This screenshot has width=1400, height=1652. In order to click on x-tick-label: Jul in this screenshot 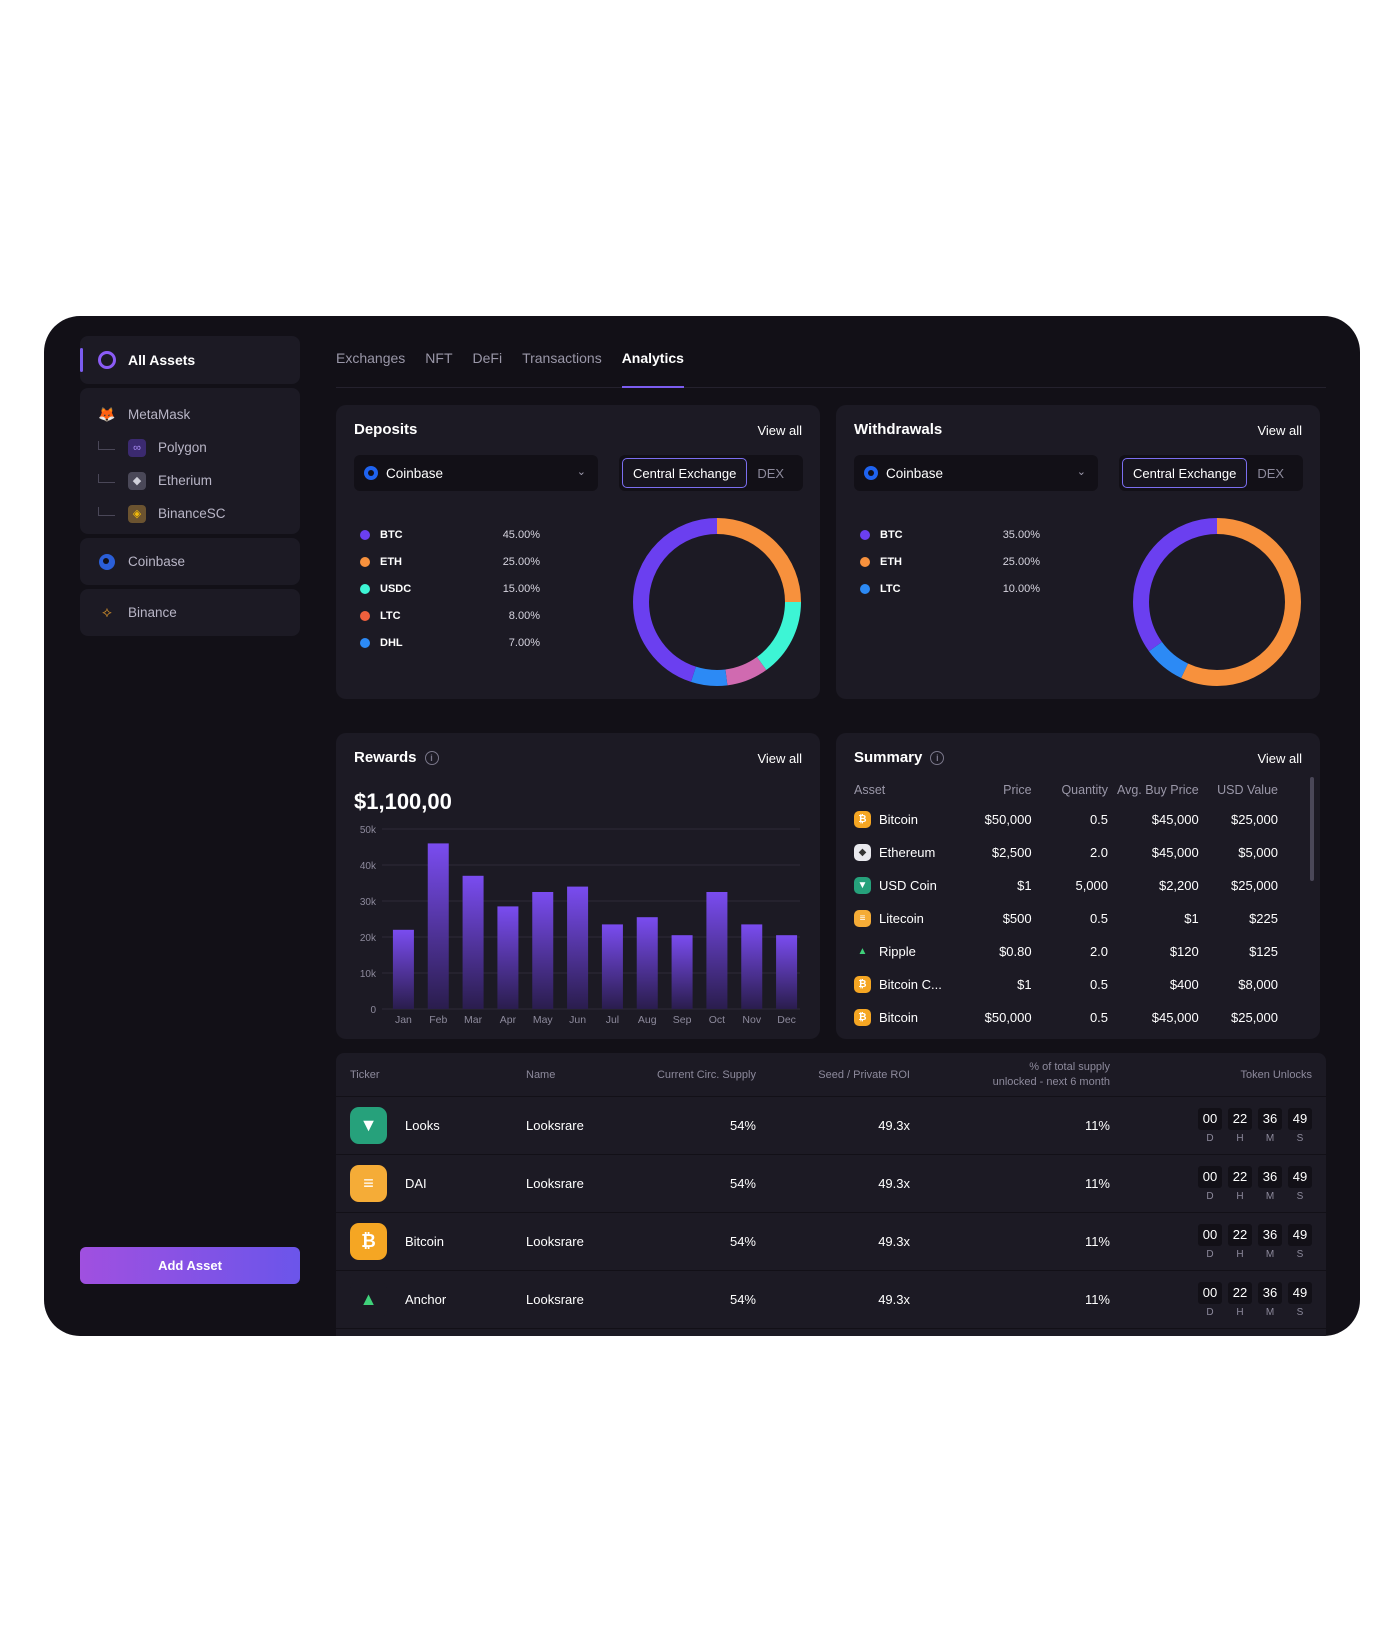, I will do `click(612, 1020)`.